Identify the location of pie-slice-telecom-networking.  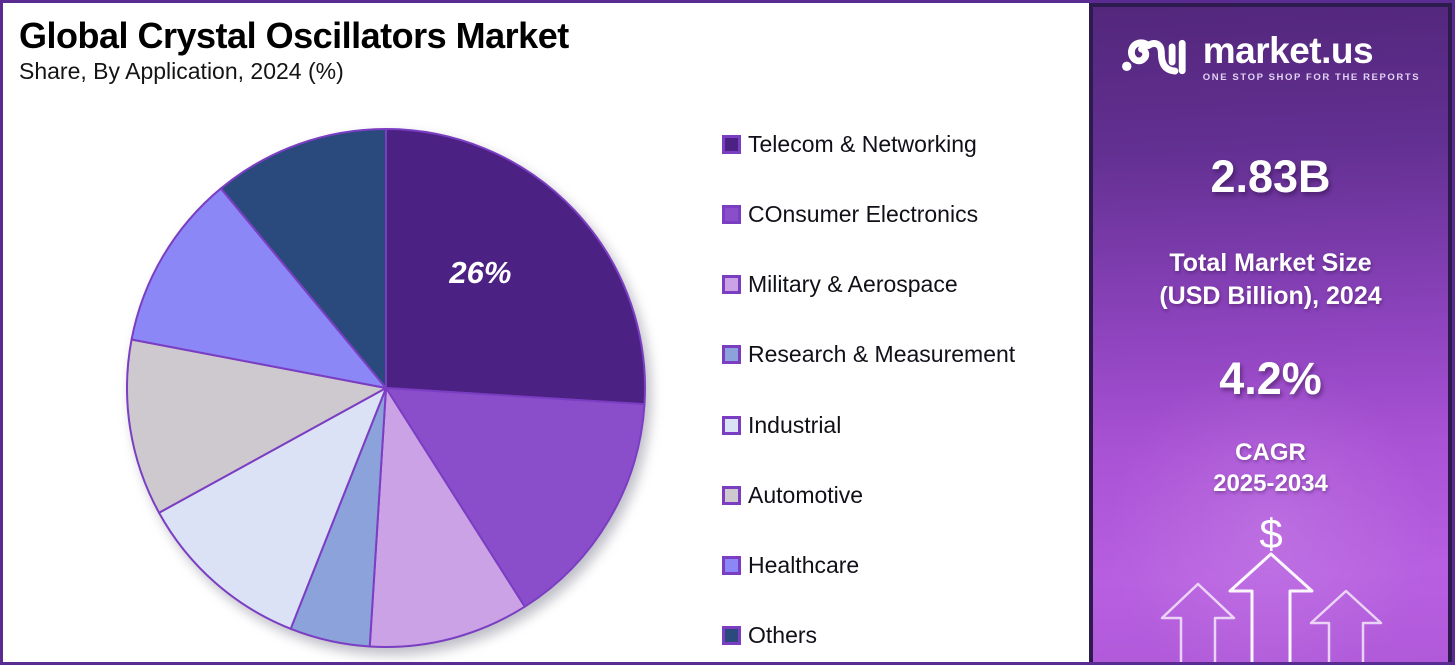
(515, 267).